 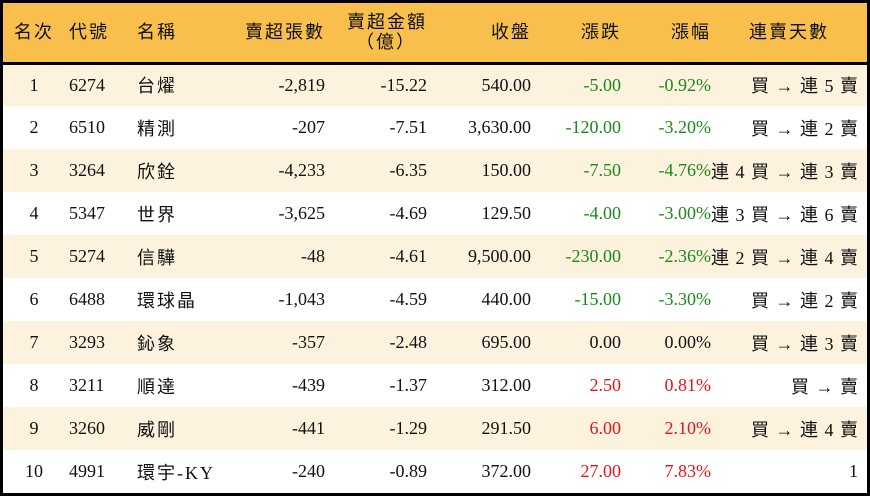 I want to click on cell-close-price: 291.50, so click(x=506, y=428).